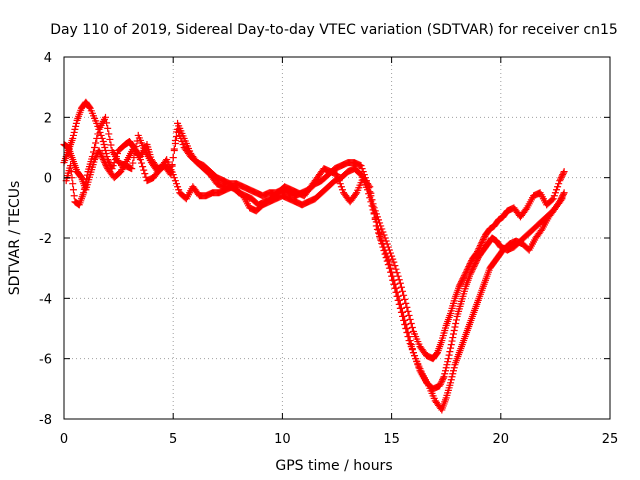 The image size is (640, 480). Describe the element at coordinates (282, 439) in the screenshot. I see `x-tick-label: 10` at that location.